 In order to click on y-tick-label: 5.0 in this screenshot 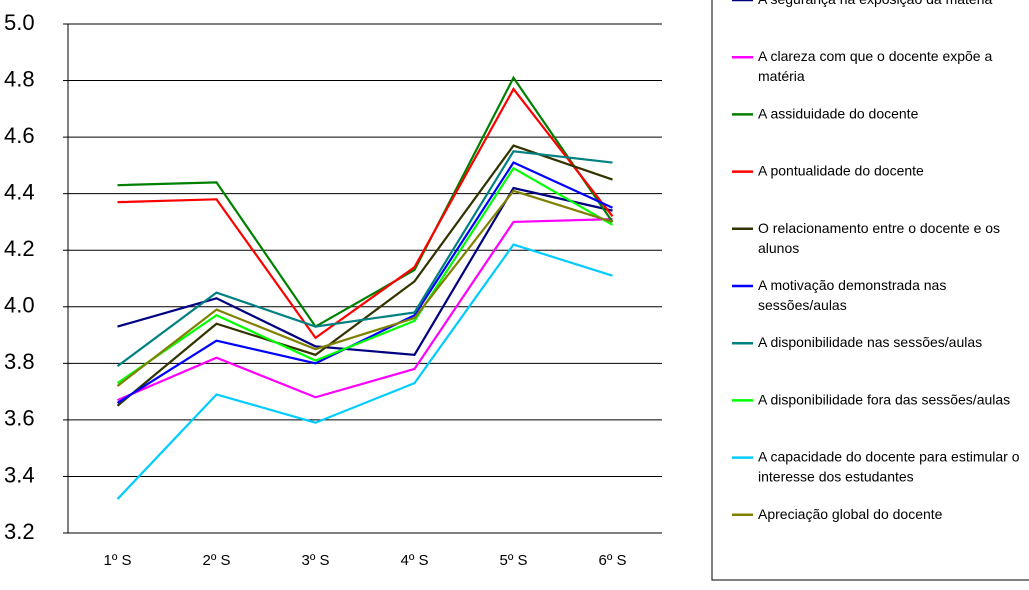, I will do `click(19, 22)`.